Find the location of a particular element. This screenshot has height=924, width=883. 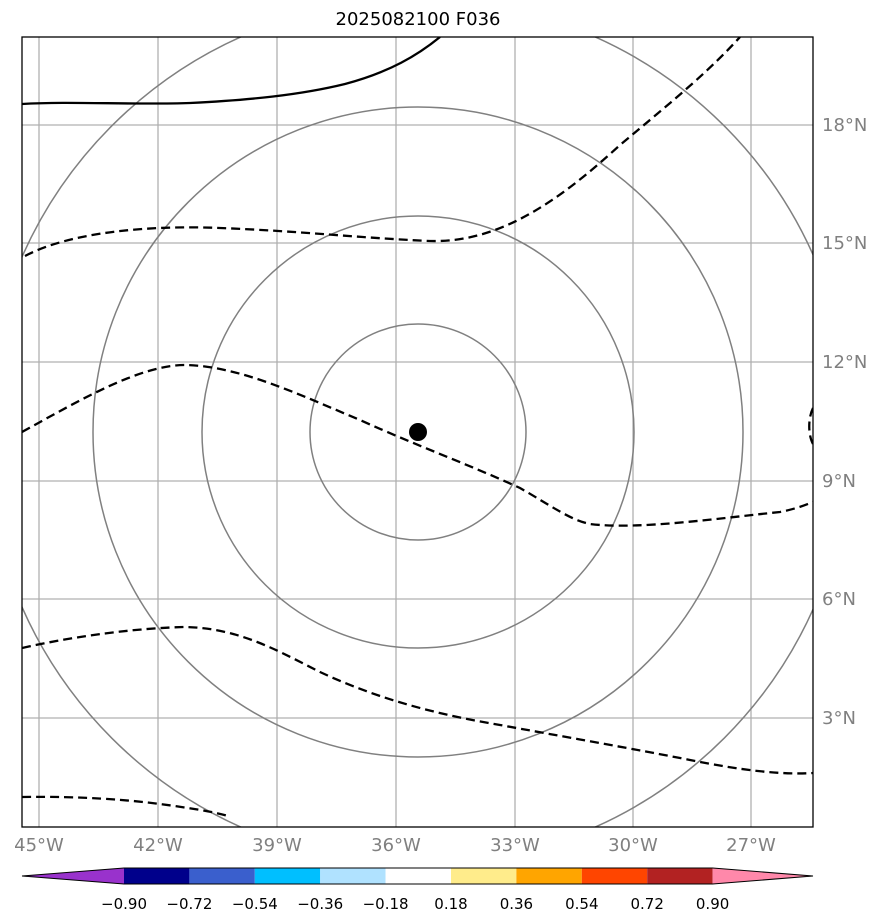

lon-label: 39°W is located at coordinates (277, 845).